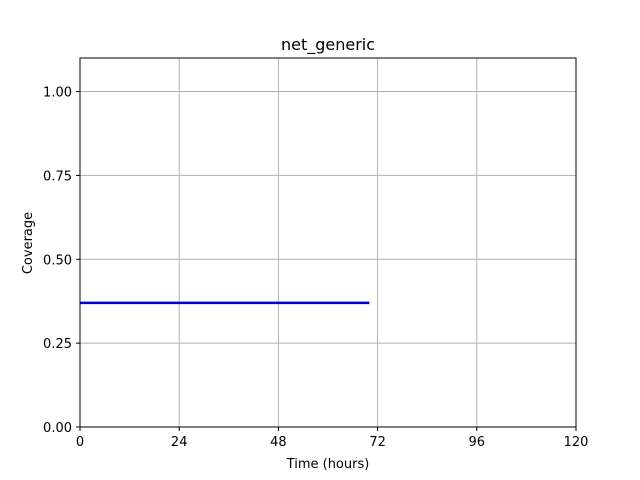 The width and height of the screenshot is (640, 480). What do you see at coordinates (80, 442) in the screenshot?
I see `x-tick-label: 0` at bounding box center [80, 442].